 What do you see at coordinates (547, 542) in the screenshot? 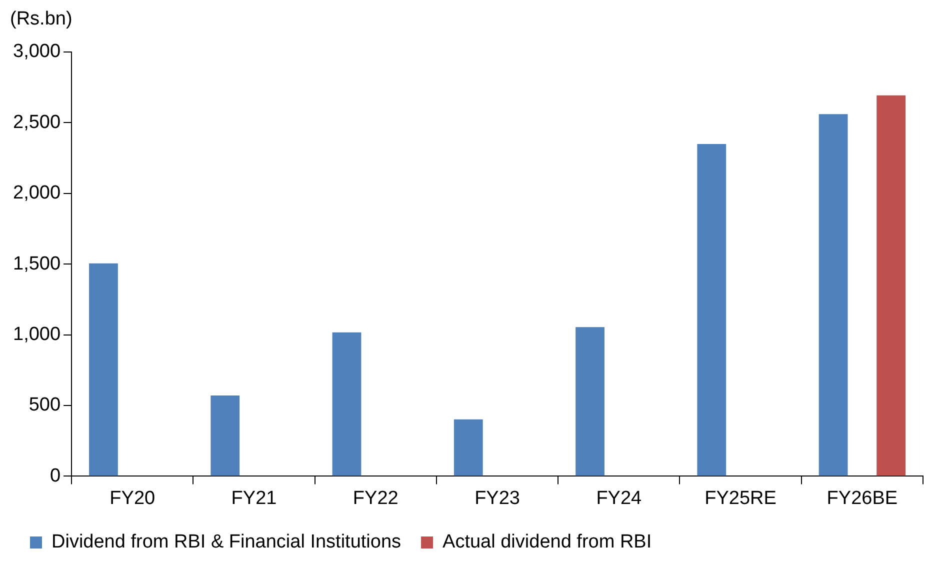
I see `legend-label: Actual dividend from RBI` at bounding box center [547, 542].